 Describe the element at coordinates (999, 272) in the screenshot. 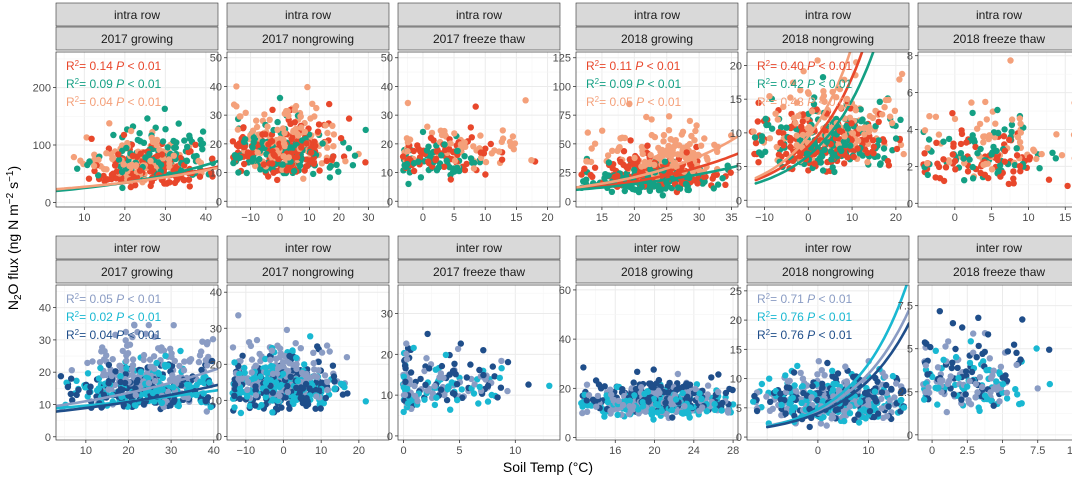

I see `strip-title: 2018 freeze thaw` at that location.